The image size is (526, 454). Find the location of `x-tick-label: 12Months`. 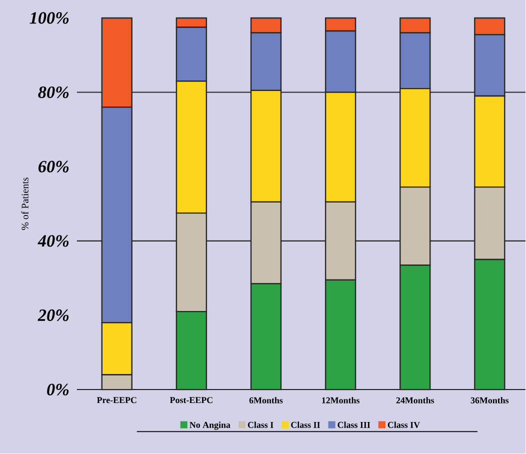

x-tick-label: 12Months is located at coordinates (341, 400).